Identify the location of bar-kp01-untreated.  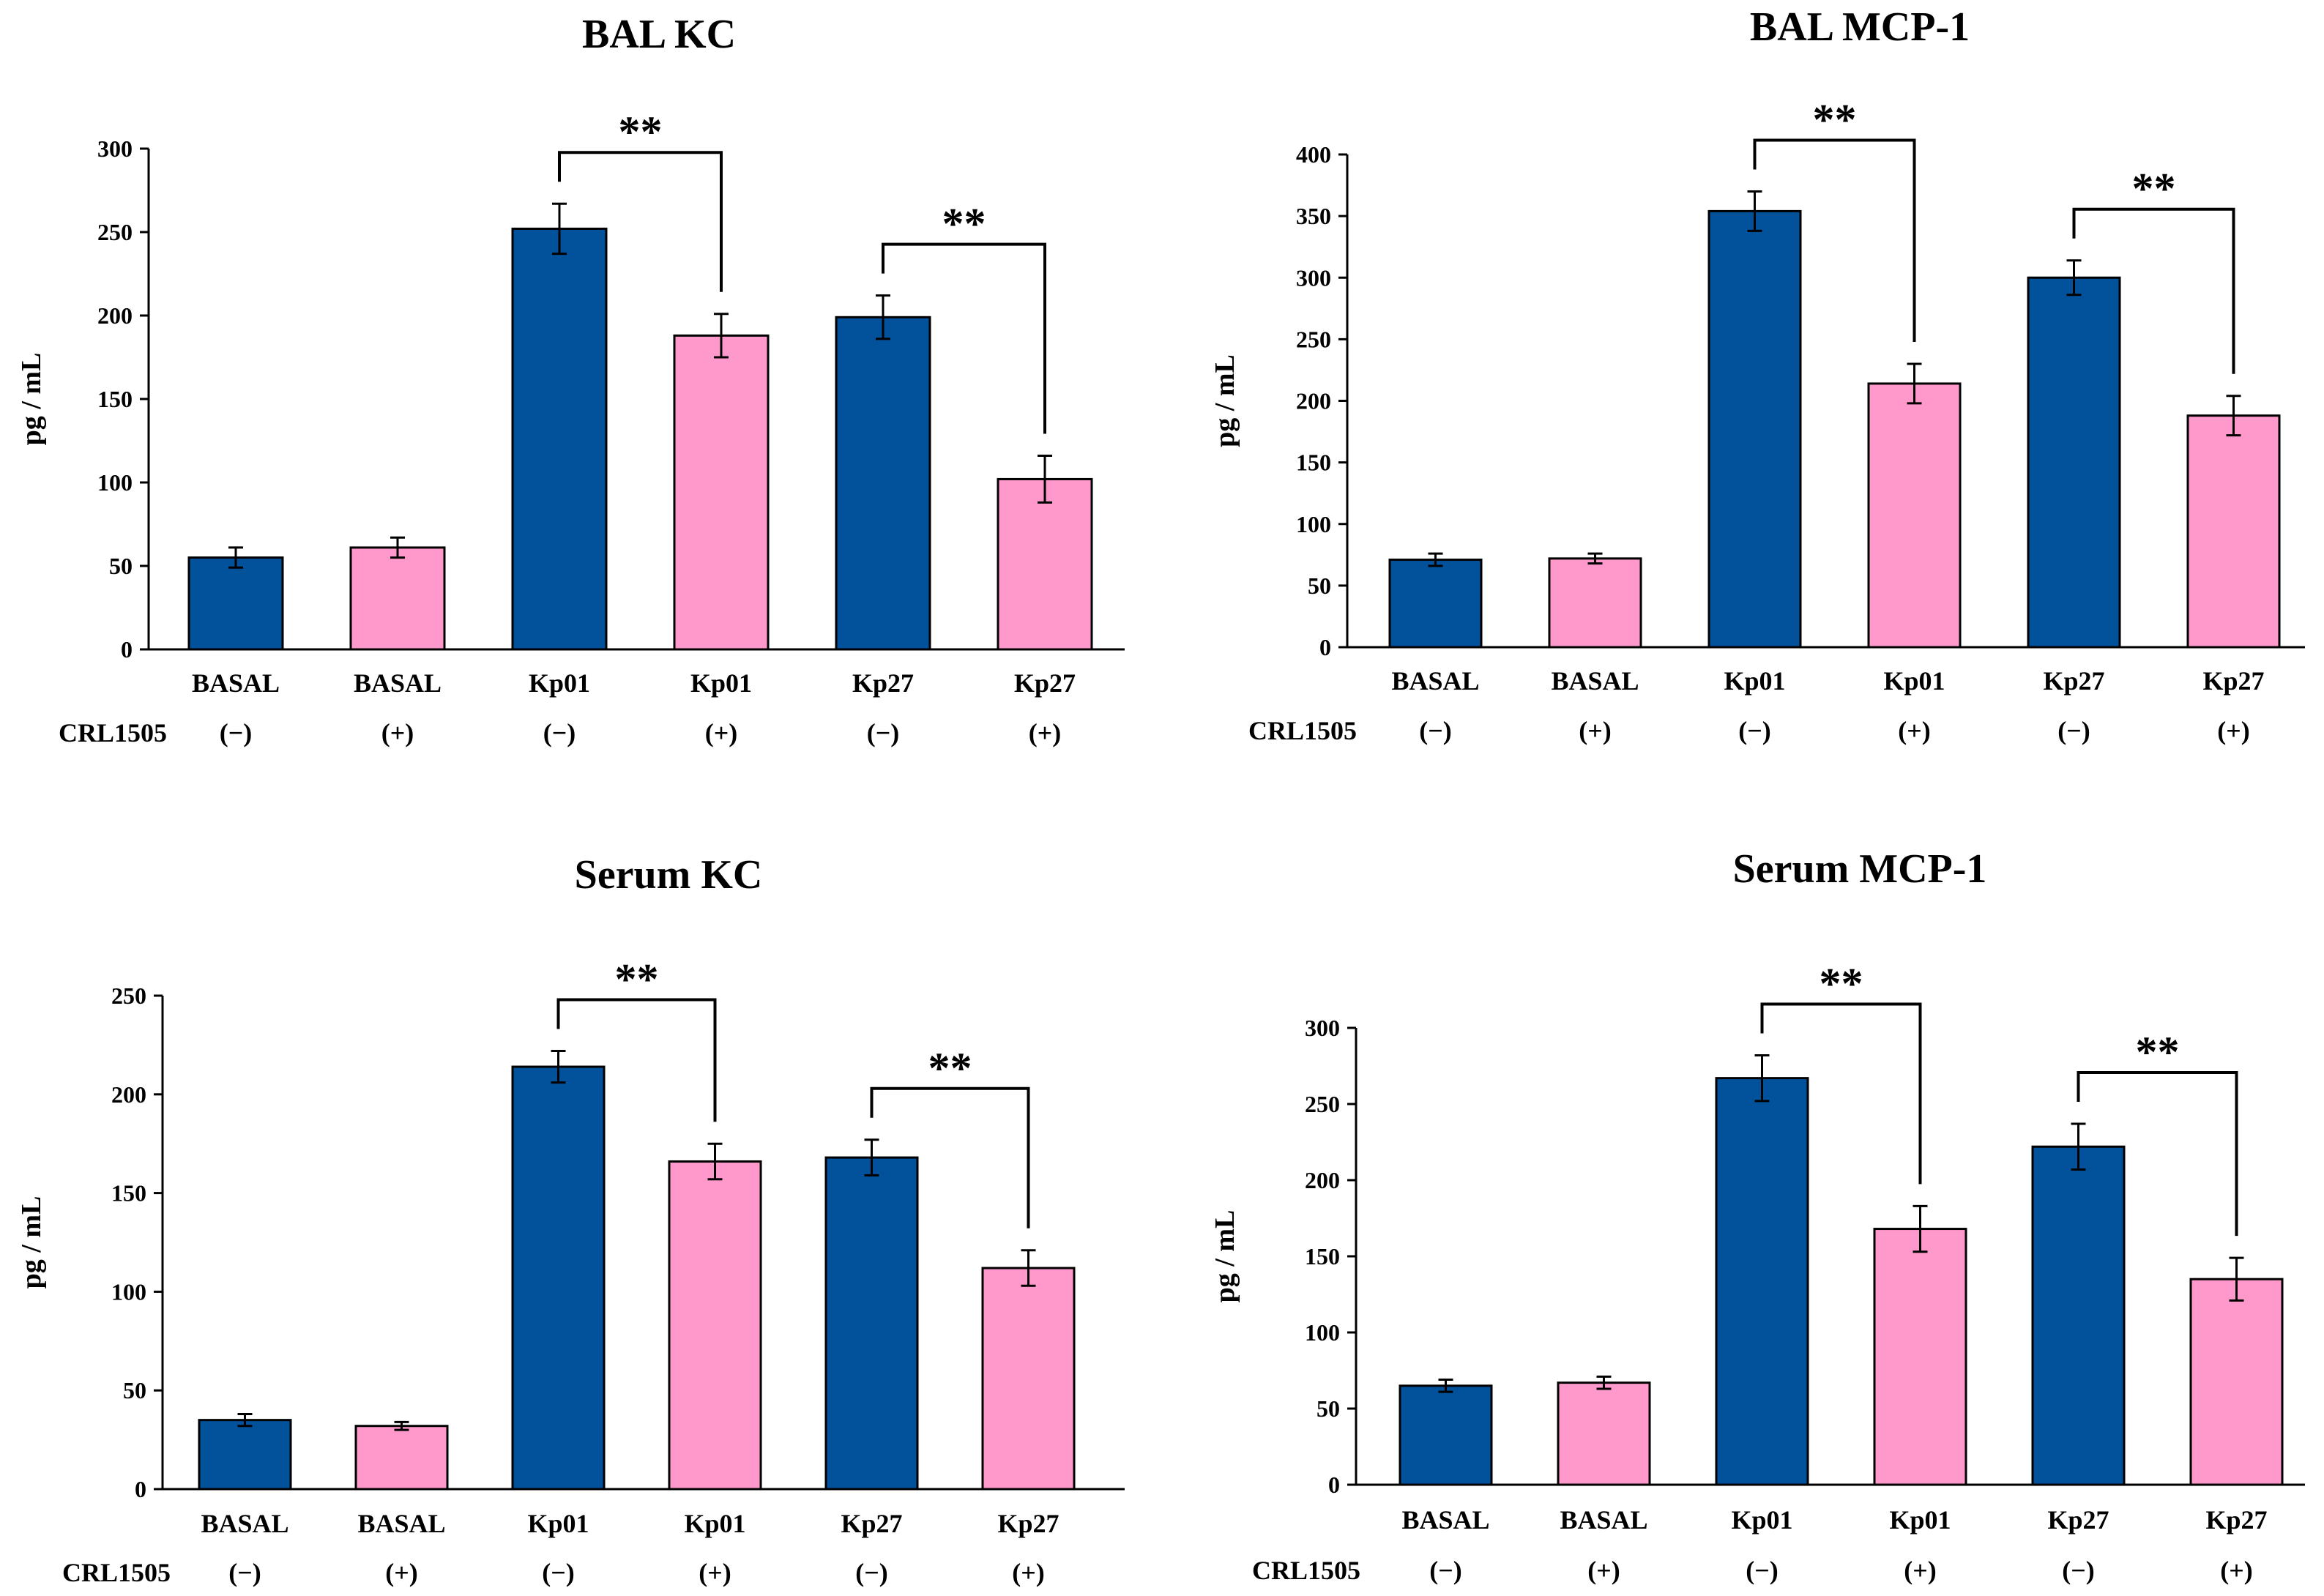
(558, 1278).